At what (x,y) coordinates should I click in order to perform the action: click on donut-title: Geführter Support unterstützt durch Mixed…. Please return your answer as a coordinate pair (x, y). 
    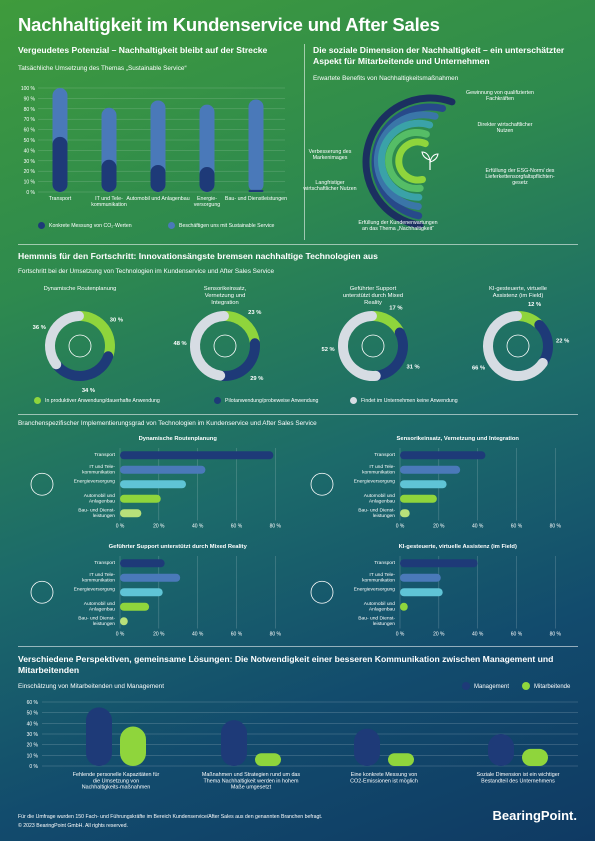
    Looking at the image, I should click on (373, 296).